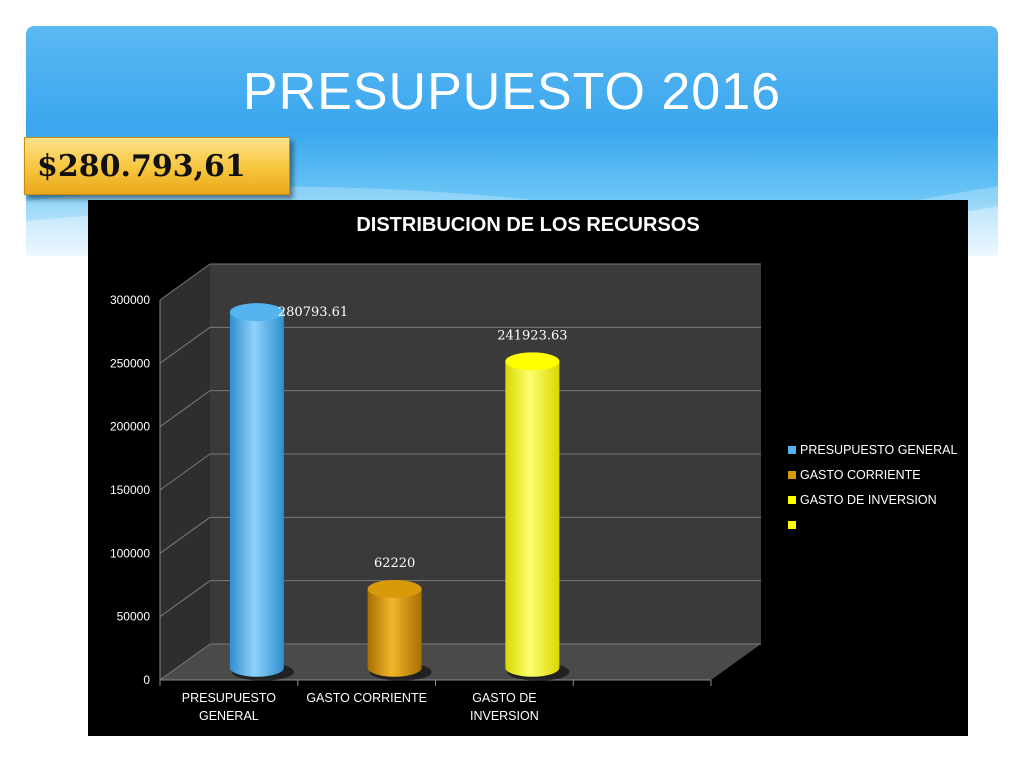  I want to click on legend-label: PRESUPUESTO GENERAL, so click(879, 450).